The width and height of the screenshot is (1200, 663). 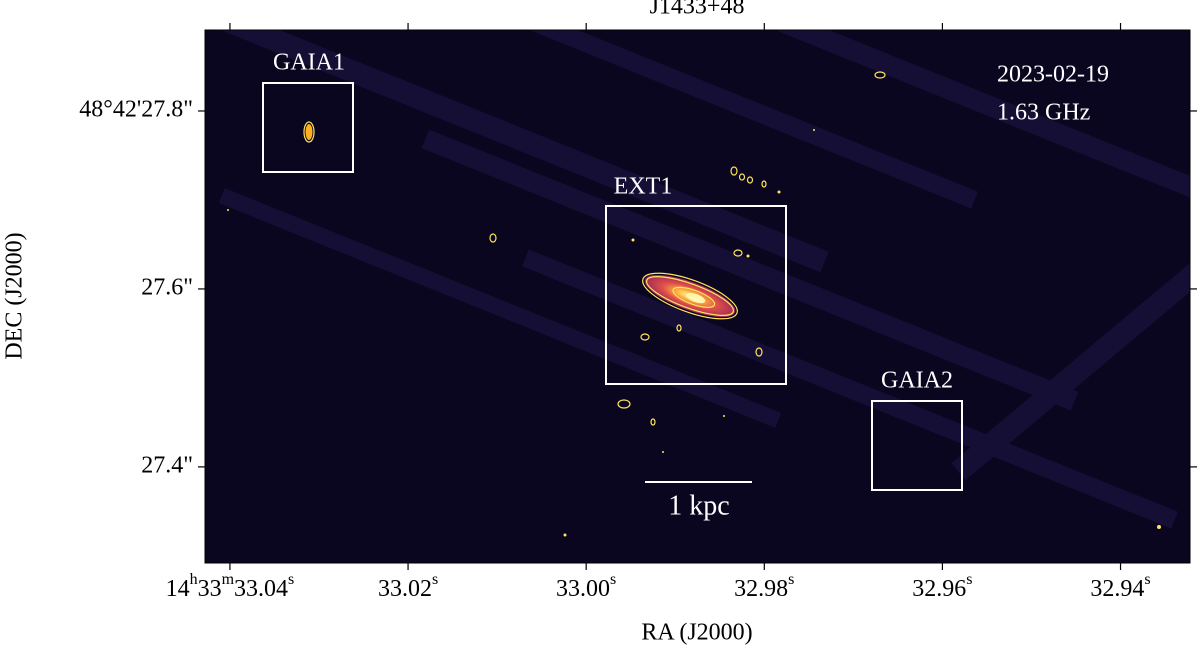 What do you see at coordinates (167, 465) in the screenshot?
I see `y-tick-label: 27.4"` at bounding box center [167, 465].